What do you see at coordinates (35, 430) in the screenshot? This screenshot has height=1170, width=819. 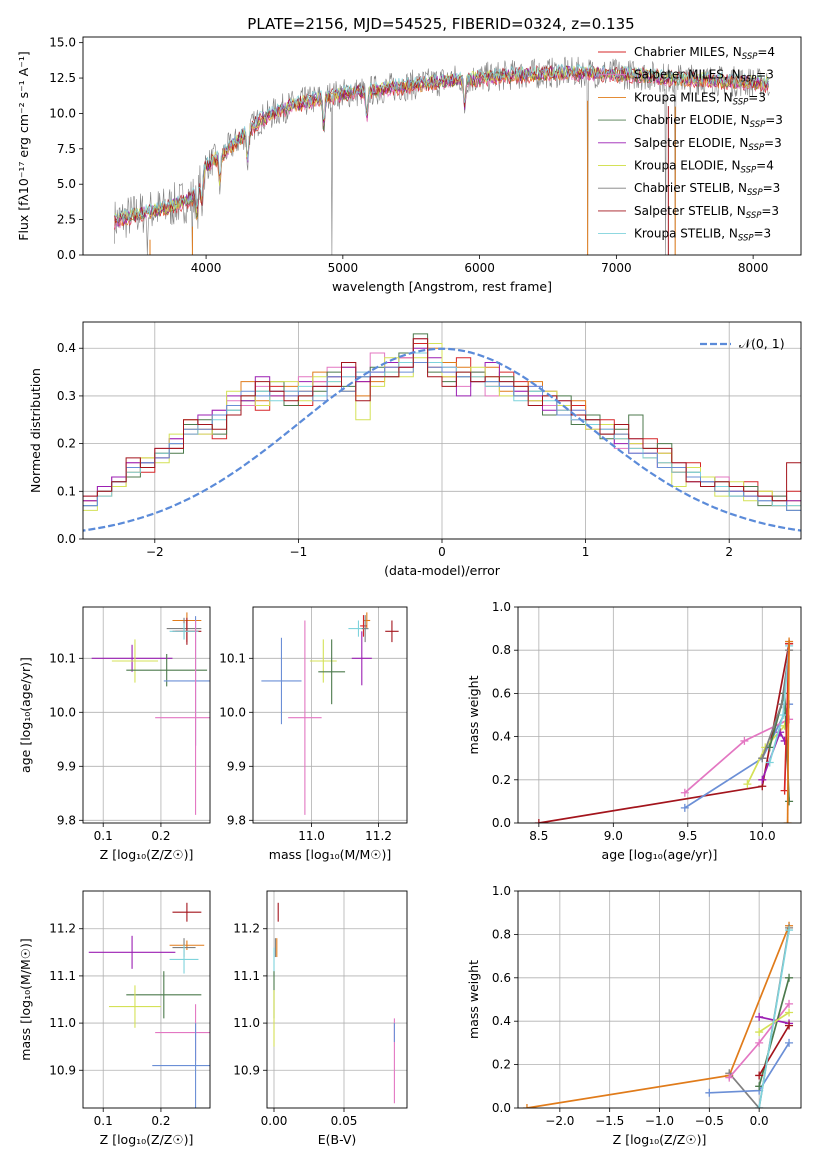 I see `y-axis-label: Normed distribution` at bounding box center [35, 430].